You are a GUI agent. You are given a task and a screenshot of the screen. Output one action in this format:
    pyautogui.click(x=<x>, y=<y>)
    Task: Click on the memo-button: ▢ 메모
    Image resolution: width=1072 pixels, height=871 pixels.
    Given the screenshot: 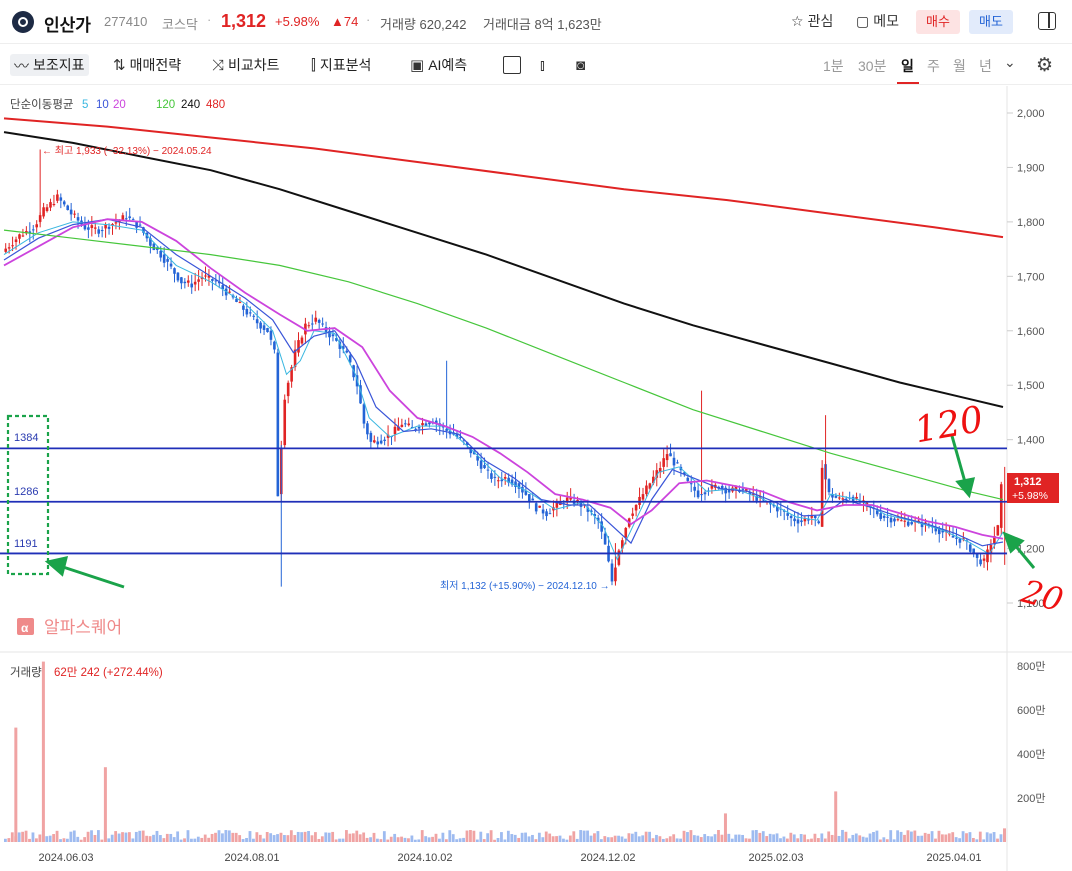 What is the action you would take?
    pyautogui.click(x=877, y=21)
    